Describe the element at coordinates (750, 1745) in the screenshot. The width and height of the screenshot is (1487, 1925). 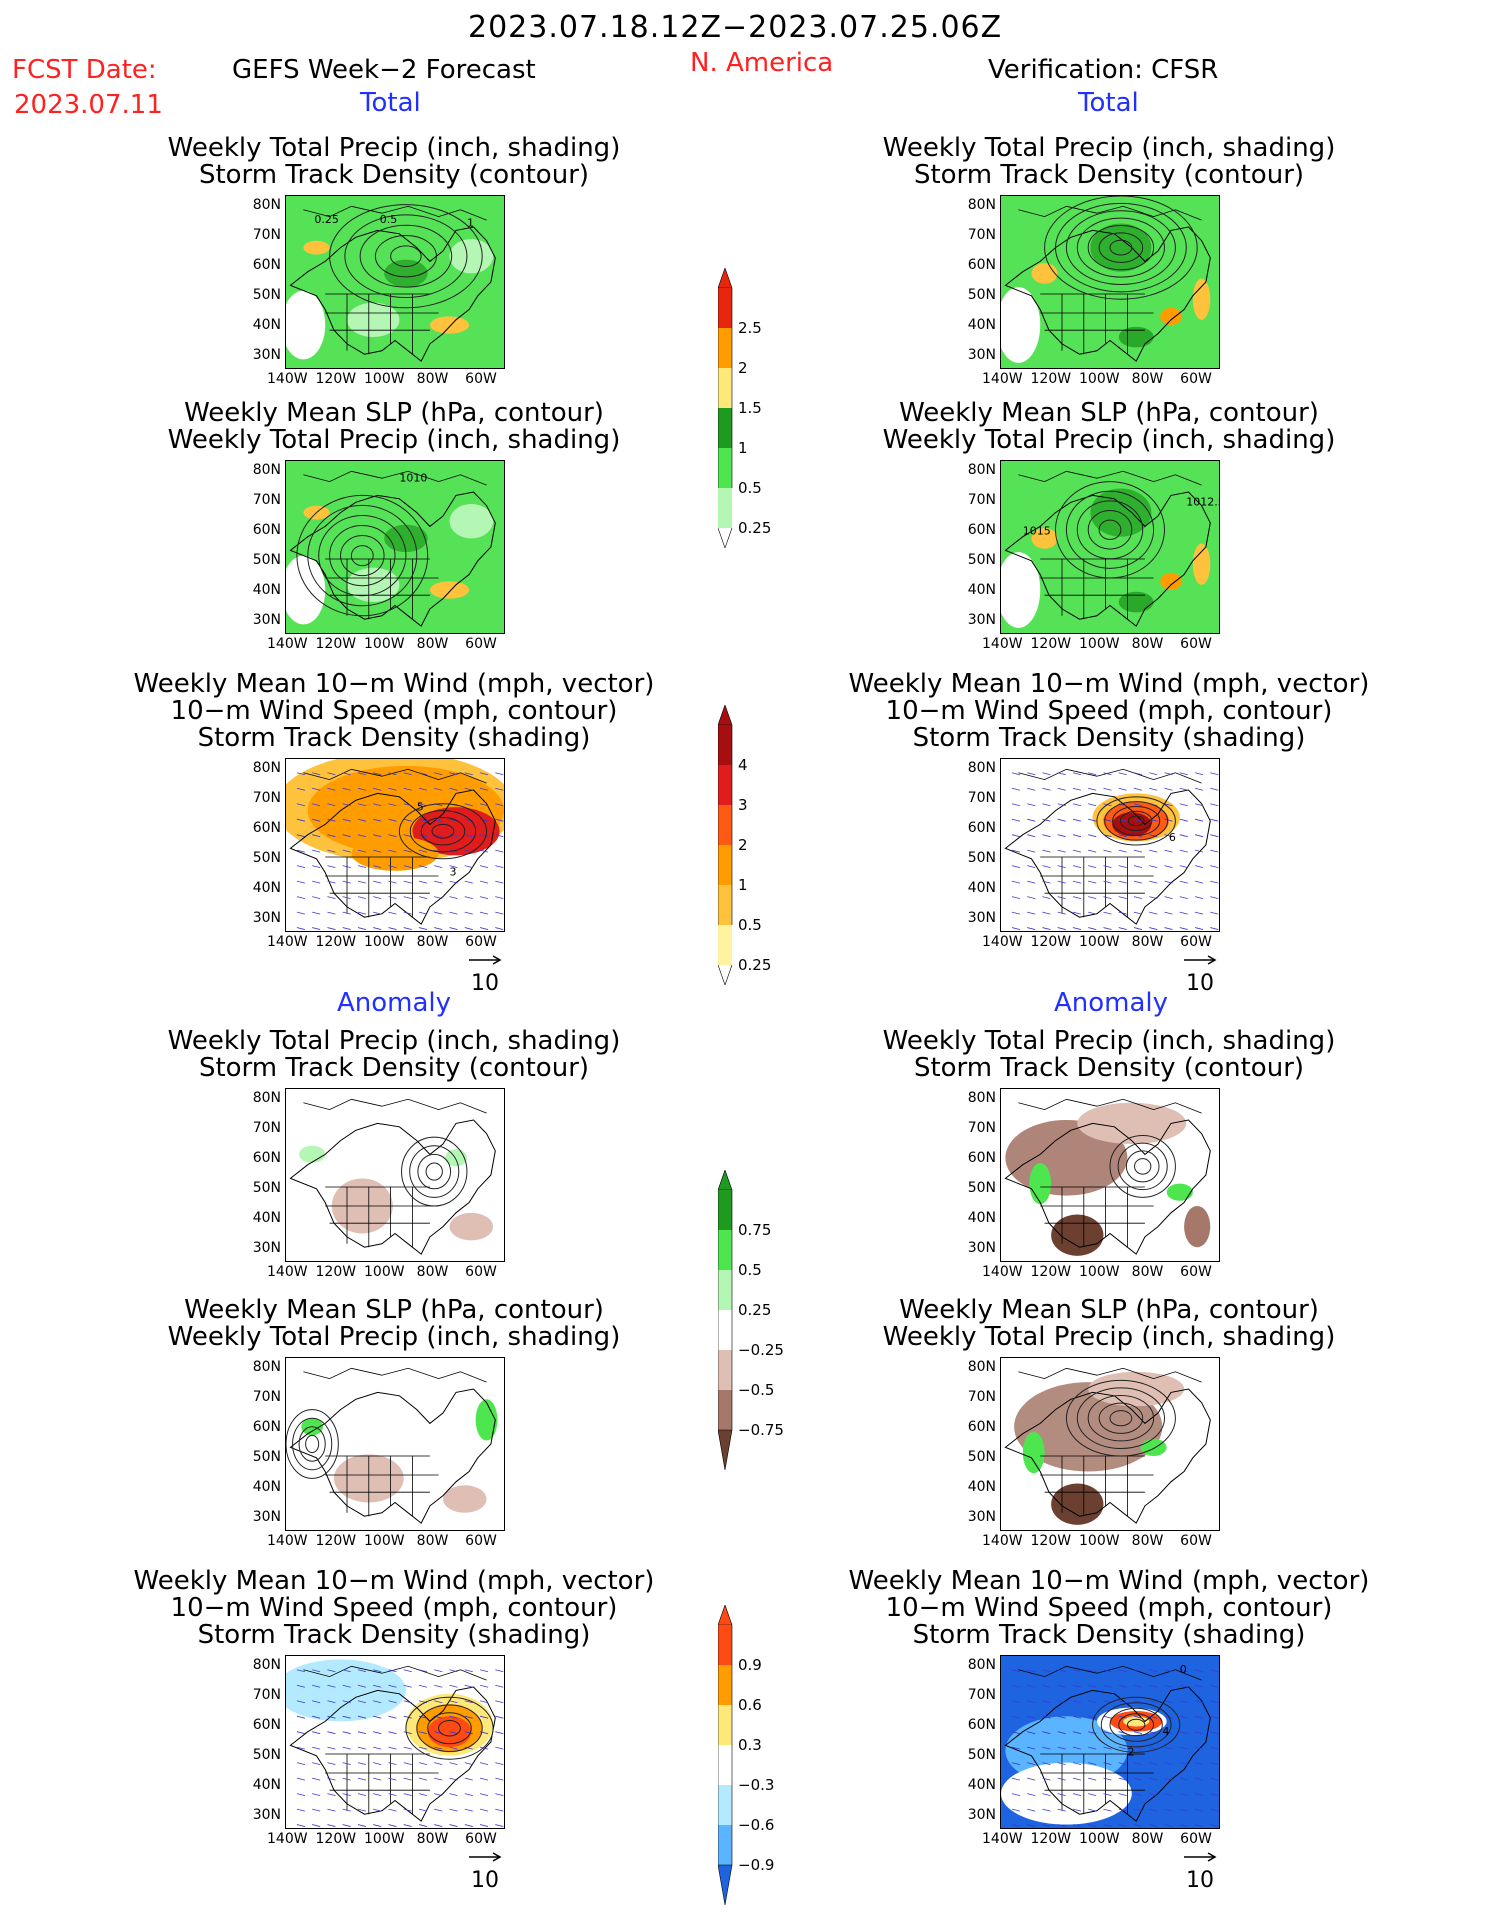
I see `colorbar-tick-label: 0.3` at that location.